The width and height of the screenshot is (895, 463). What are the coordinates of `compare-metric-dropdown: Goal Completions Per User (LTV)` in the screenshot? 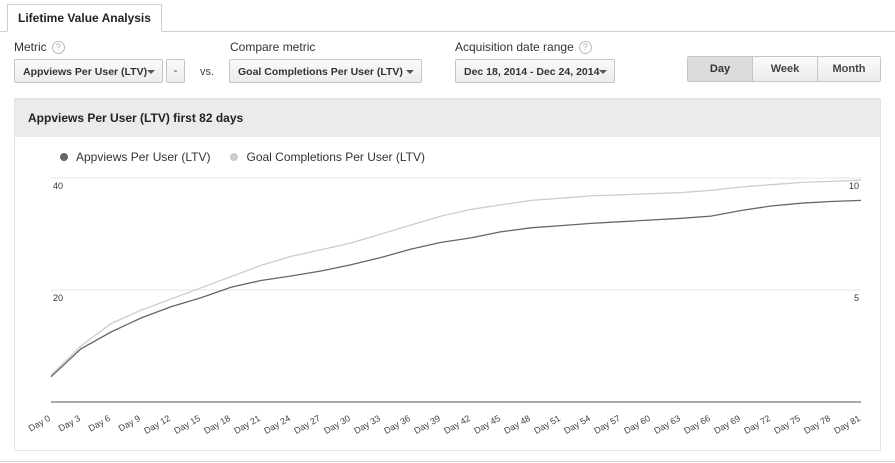 It's located at (325, 71).